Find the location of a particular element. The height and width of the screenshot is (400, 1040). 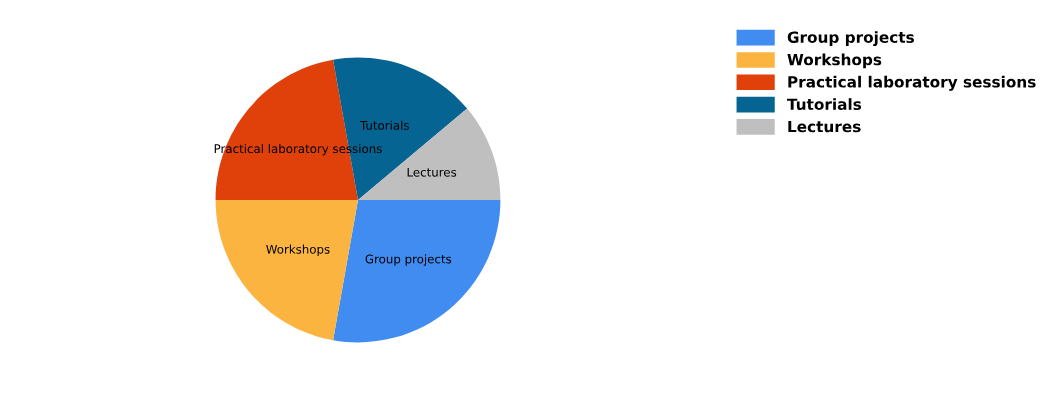

legend-label: Group projects is located at coordinates (850, 39).